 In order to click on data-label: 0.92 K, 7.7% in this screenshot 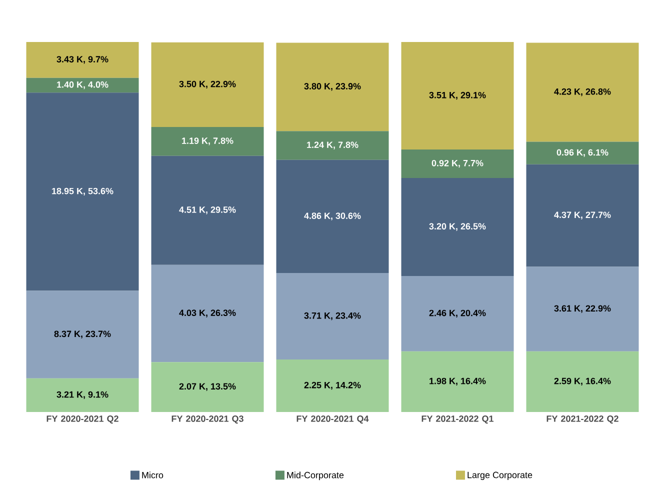, I will do `click(458, 164)`.